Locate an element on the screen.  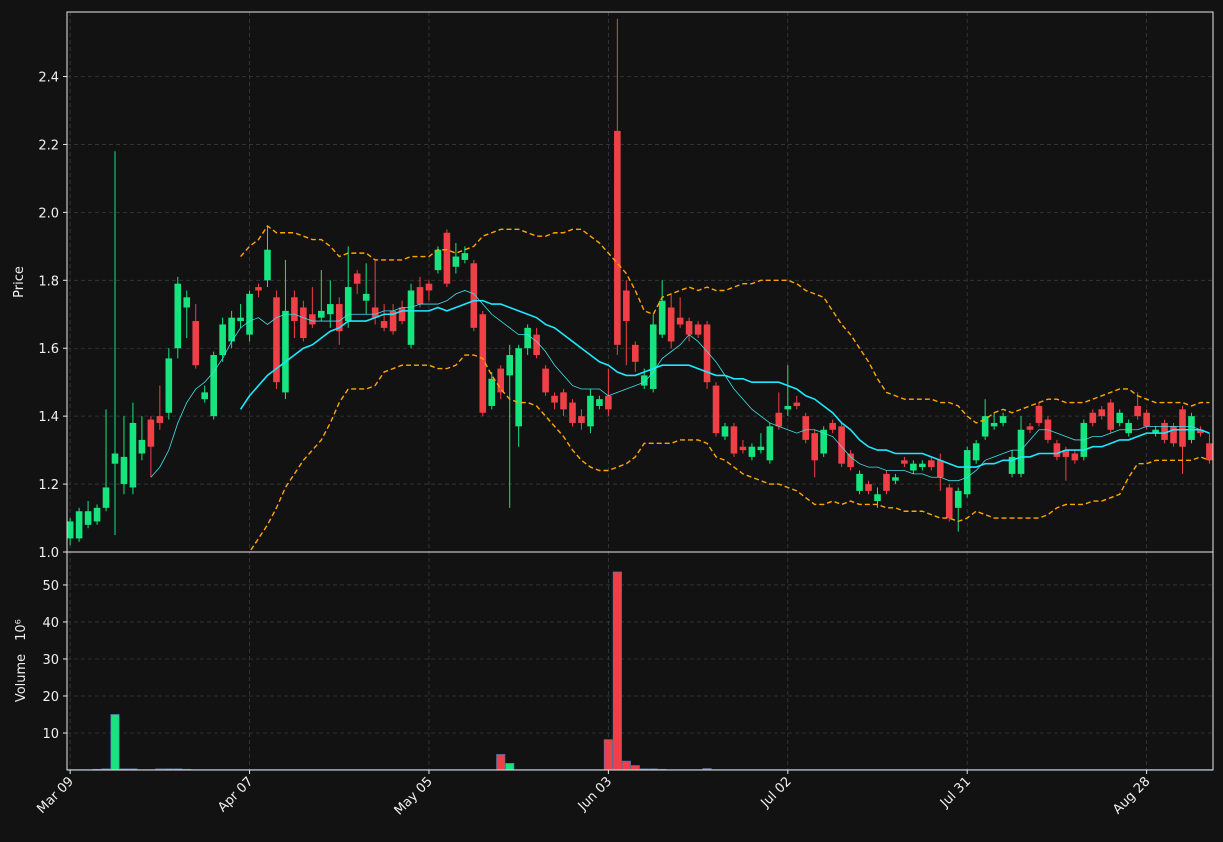
volume-tick-label: 20 is located at coordinates (50, 697).